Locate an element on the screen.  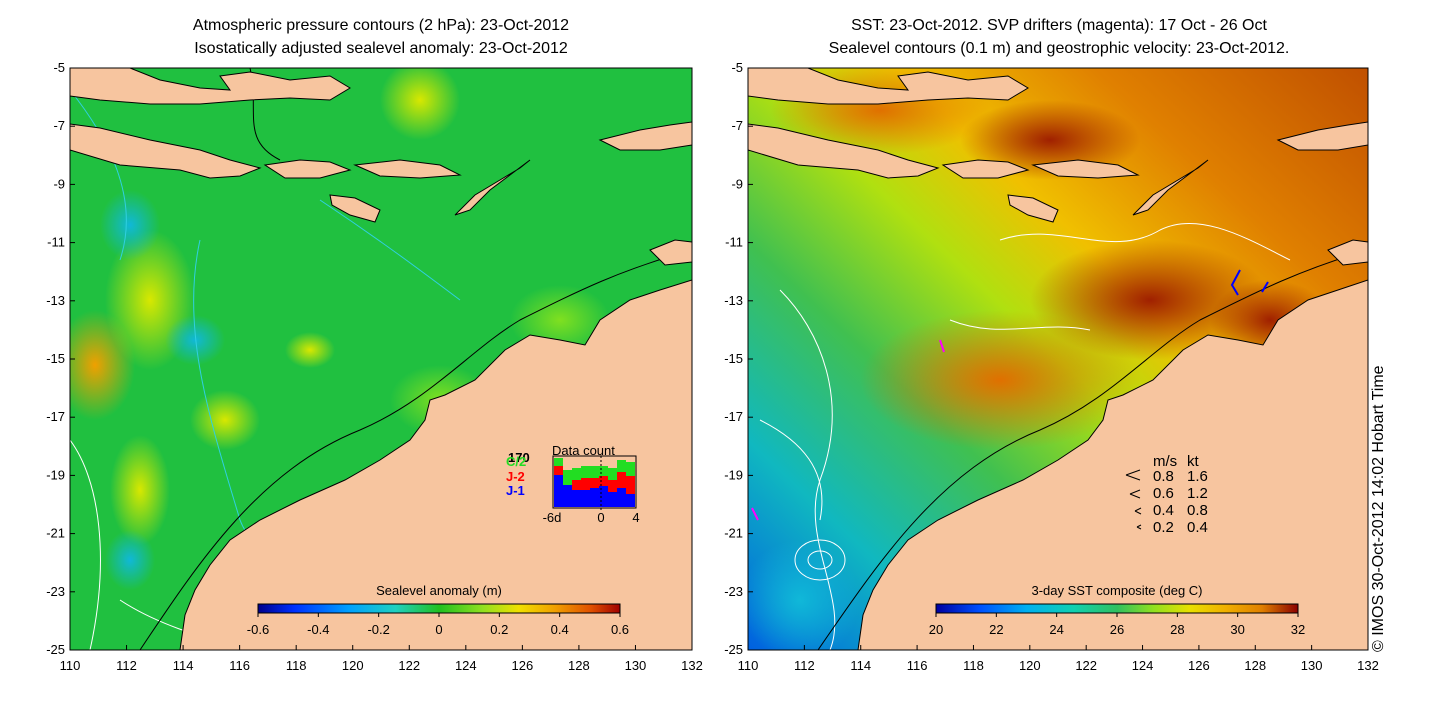
right-axis-y-tick-label: -25 is located at coordinates (733, 649).